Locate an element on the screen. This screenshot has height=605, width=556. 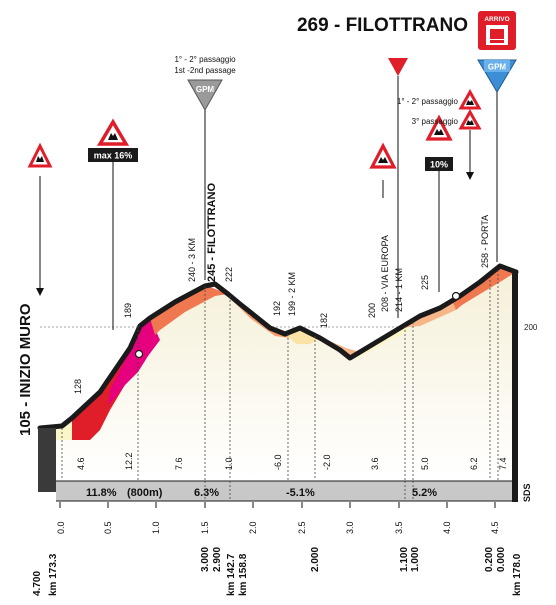
finish-title: 269 - FILOTTRANO is located at coordinates (382, 25).